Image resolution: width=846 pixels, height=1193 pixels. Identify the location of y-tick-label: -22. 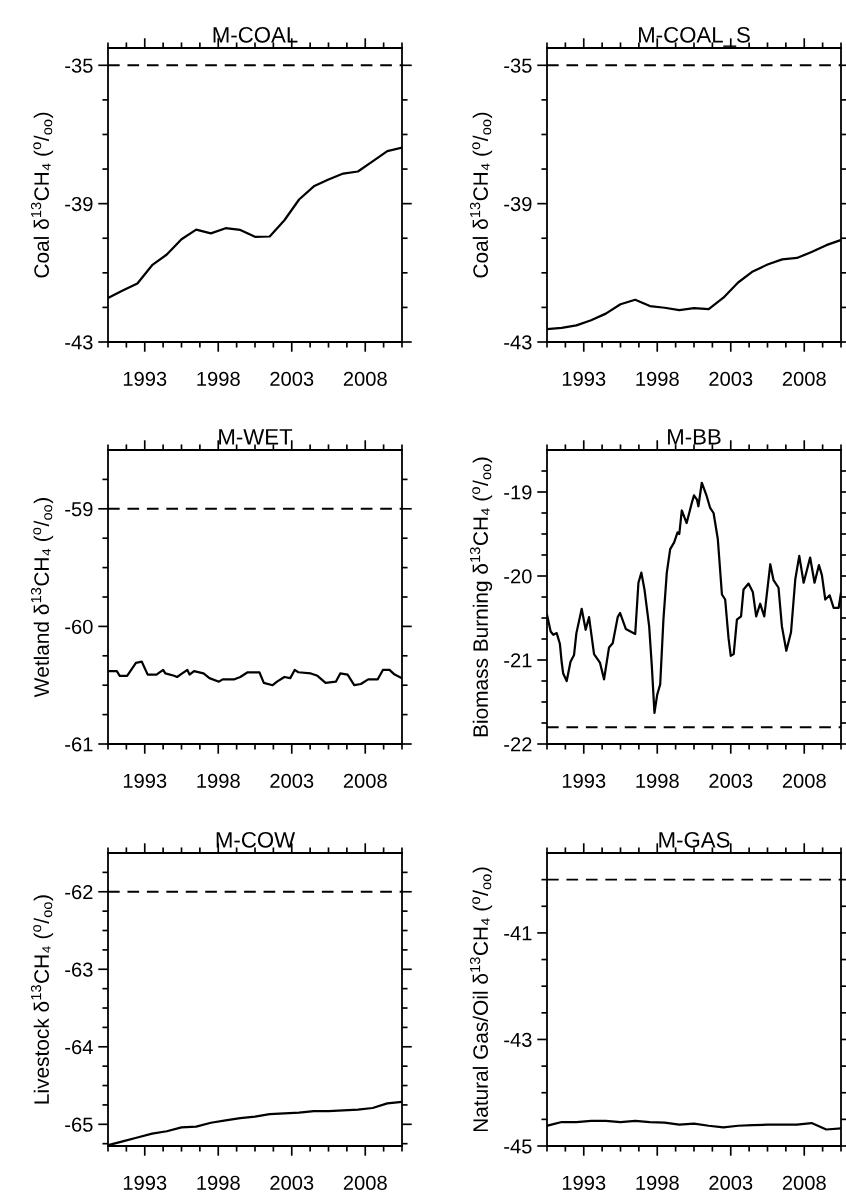
(518, 744).